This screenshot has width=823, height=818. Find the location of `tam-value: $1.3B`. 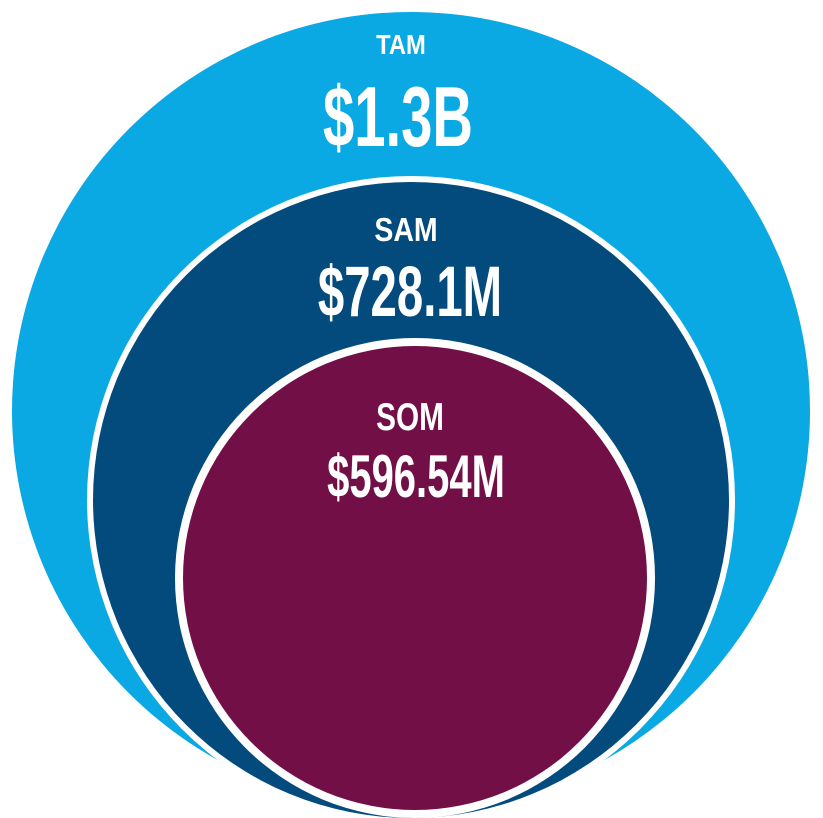

tam-value: $1.3B is located at coordinates (398, 117).